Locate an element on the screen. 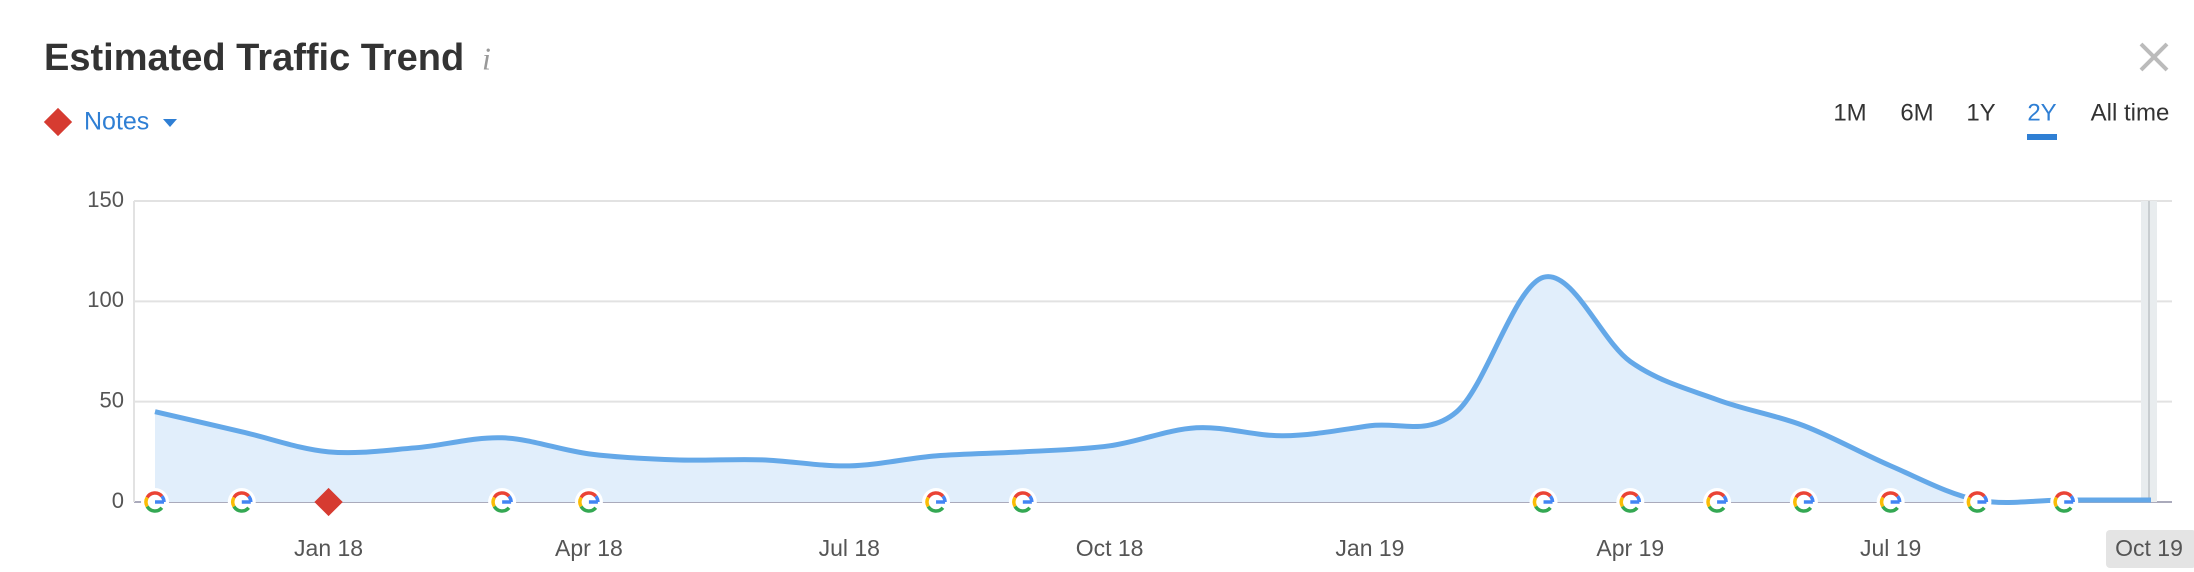 The image size is (2194, 572). notes-caret is located at coordinates (170, 123).